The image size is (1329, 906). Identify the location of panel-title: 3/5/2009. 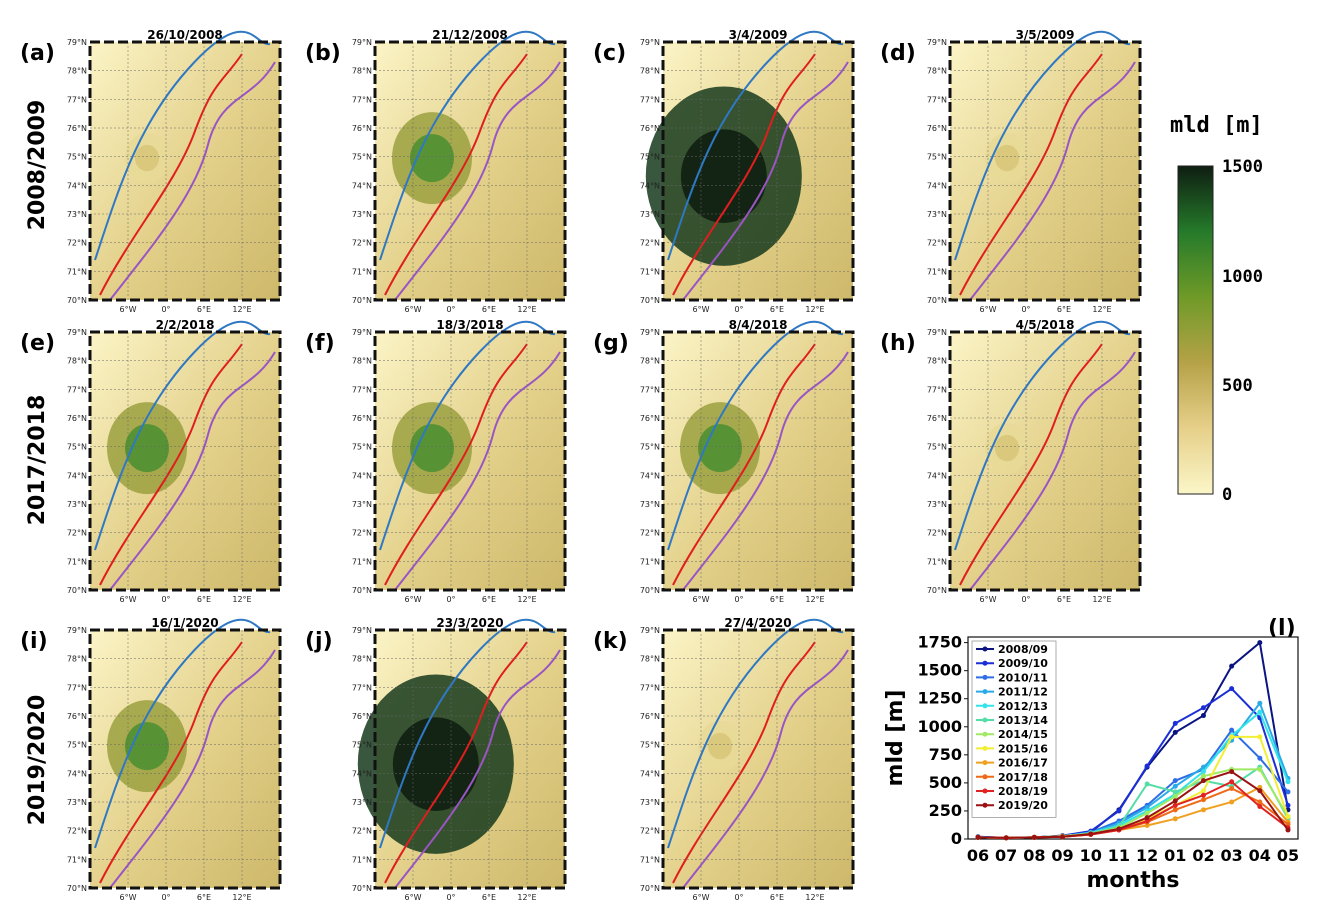
(1045, 36).